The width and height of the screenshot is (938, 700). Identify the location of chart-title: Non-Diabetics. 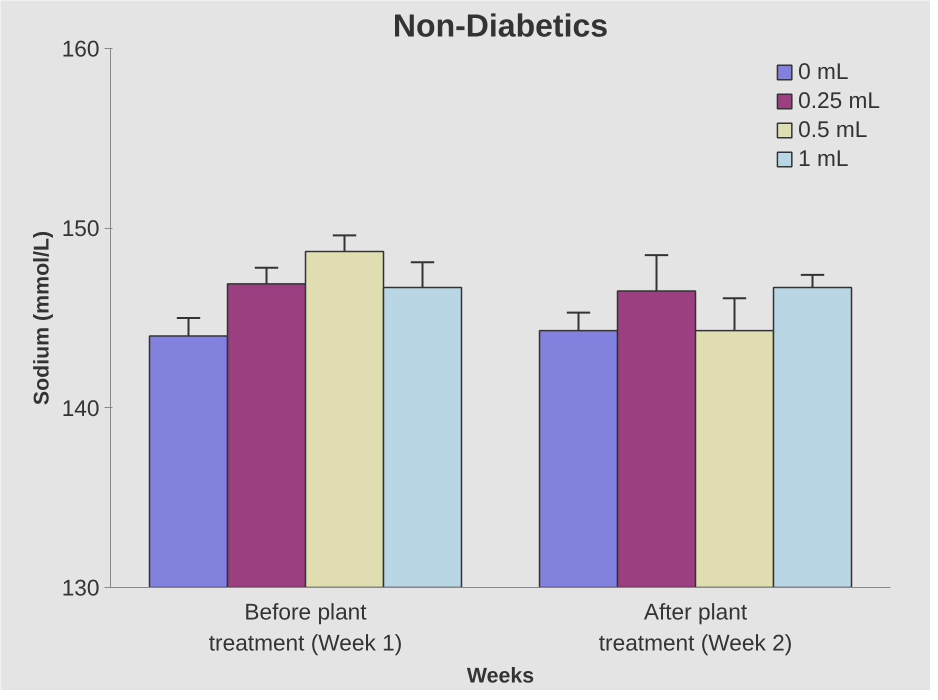
(500, 26).